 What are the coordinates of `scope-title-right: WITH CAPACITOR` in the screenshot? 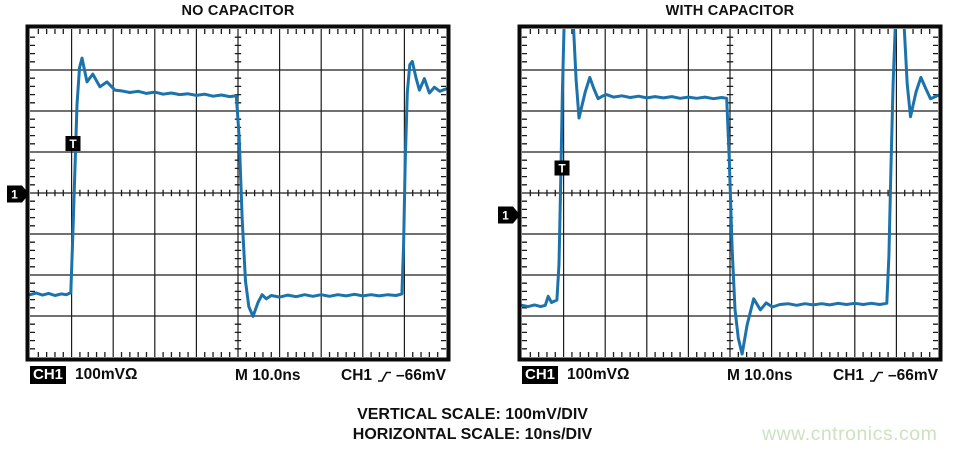 It's located at (730, 11).